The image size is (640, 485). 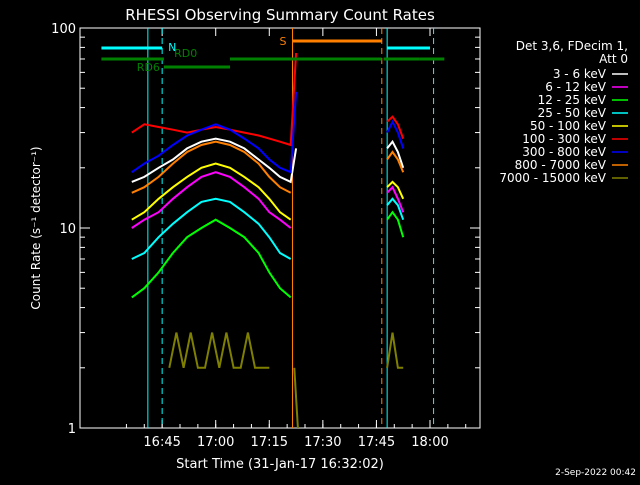 What do you see at coordinates (148, 67) in the screenshot?
I see `rd6-label: RD6` at bounding box center [148, 67].